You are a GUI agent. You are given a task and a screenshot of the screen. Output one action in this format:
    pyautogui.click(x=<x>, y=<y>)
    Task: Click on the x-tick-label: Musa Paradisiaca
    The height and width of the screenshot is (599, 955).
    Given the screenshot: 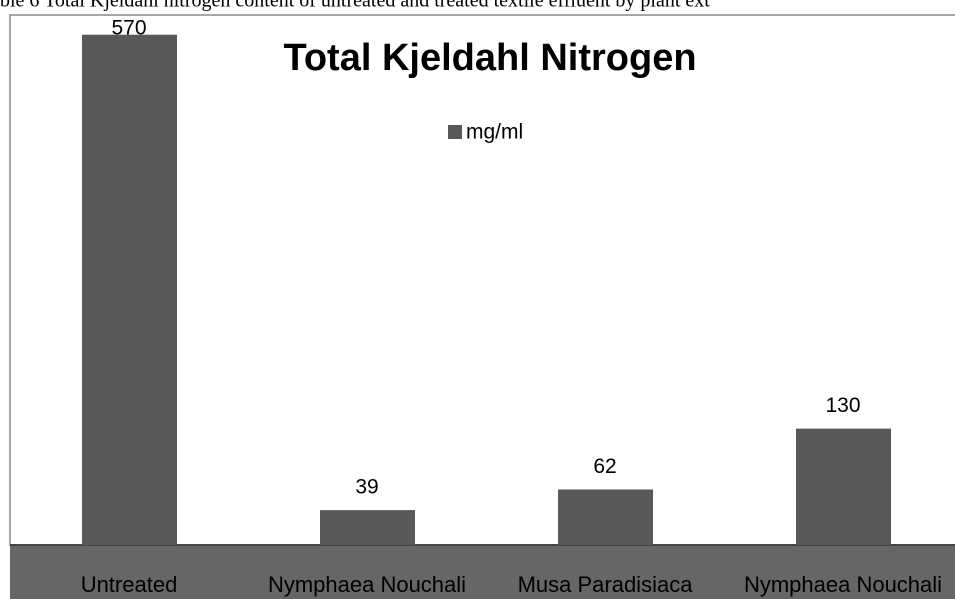 What is the action you would take?
    pyautogui.click(x=606, y=584)
    